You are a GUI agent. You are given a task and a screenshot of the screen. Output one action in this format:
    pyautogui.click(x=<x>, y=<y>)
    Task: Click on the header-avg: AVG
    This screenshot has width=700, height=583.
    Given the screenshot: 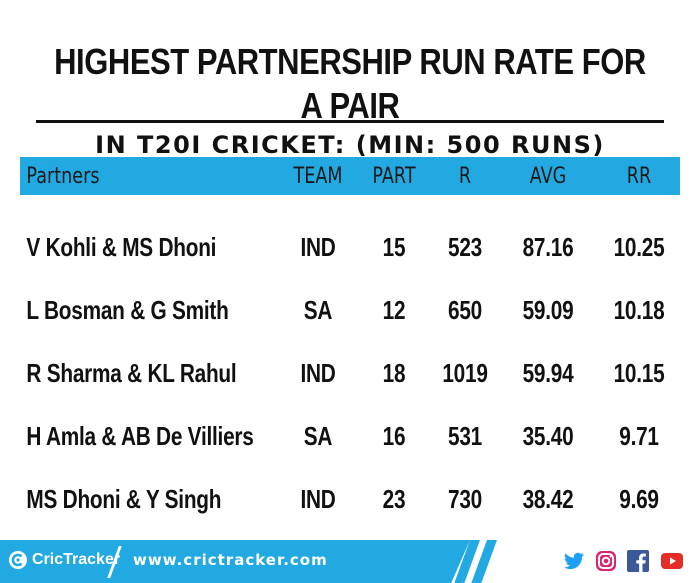 What is the action you would take?
    pyautogui.click(x=548, y=176)
    